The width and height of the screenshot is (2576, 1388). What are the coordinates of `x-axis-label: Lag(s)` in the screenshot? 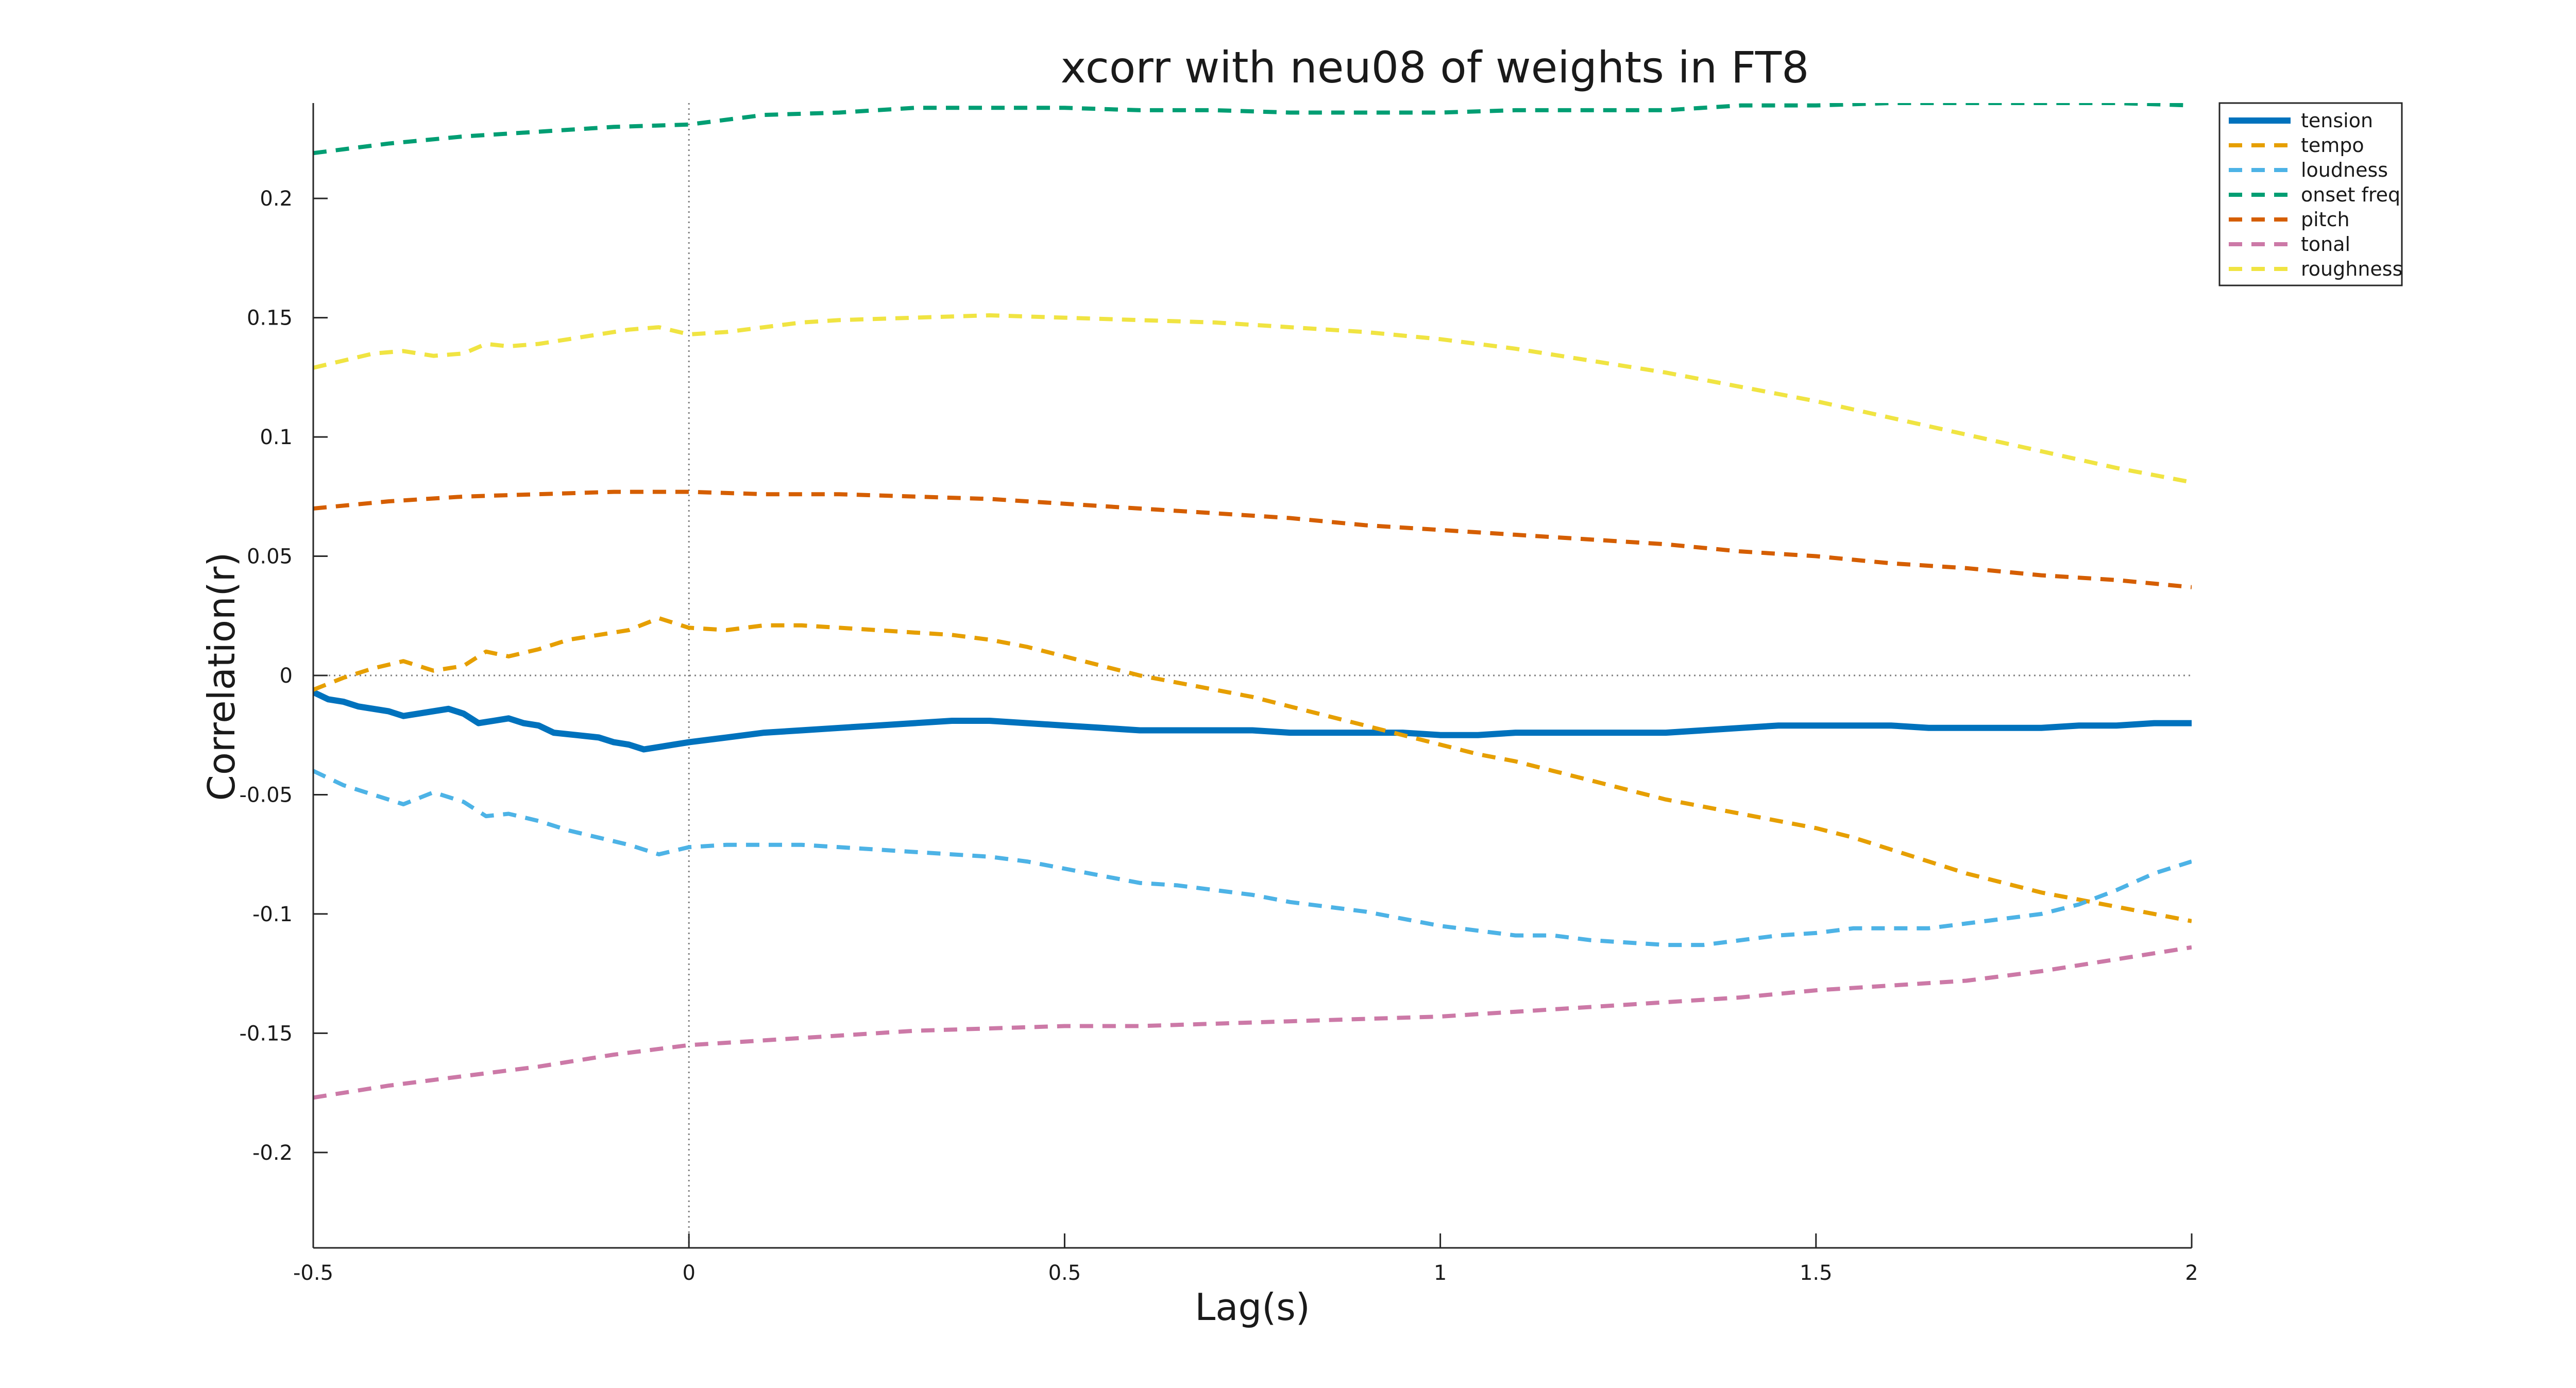 It's located at (1252, 1307).